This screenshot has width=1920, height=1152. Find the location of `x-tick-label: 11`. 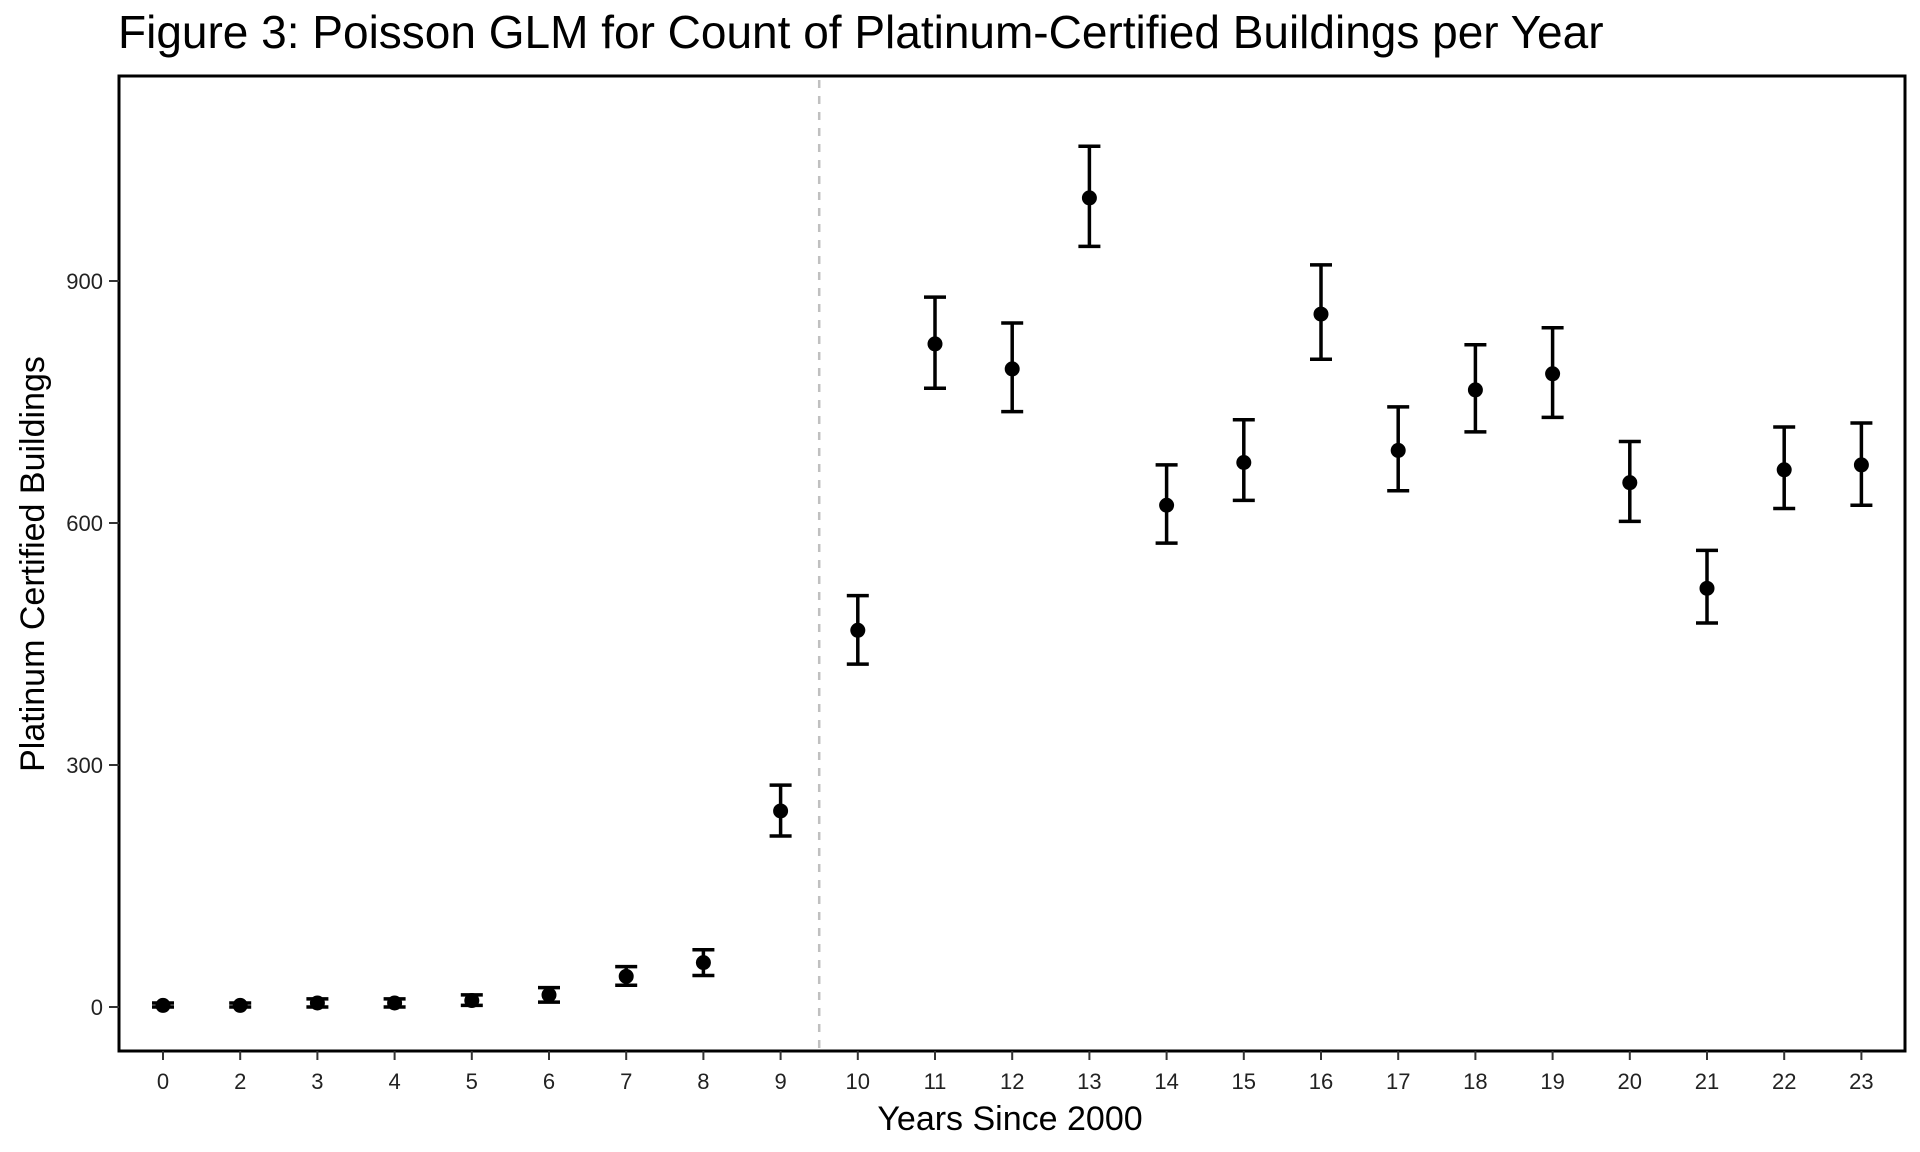

x-tick-label: 11 is located at coordinates (935, 1081).